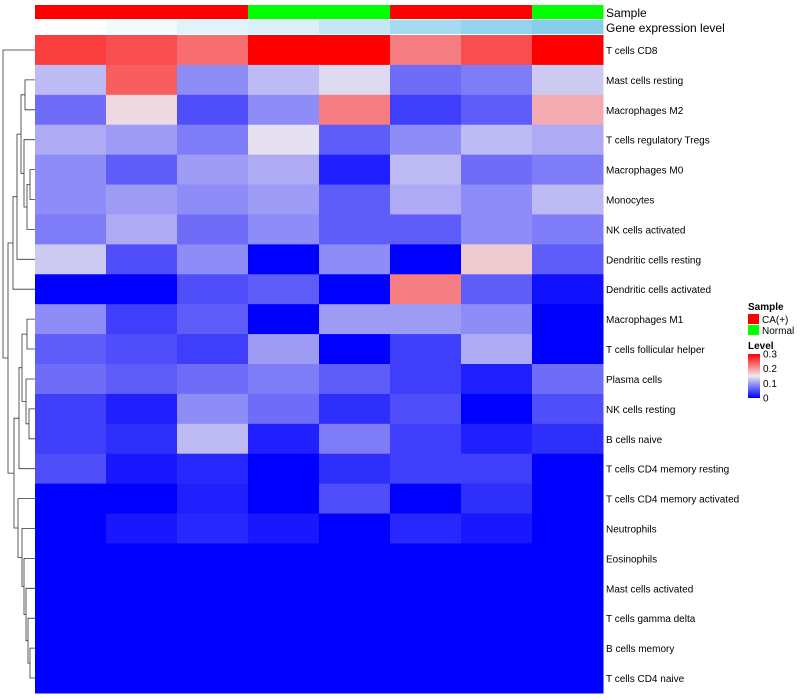 Image resolution: width=800 pixels, height=700 pixels. Describe the element at coordinates (667, 470) in the screenshot. I see `row-label: T cells CD4 memory resting` at that location.